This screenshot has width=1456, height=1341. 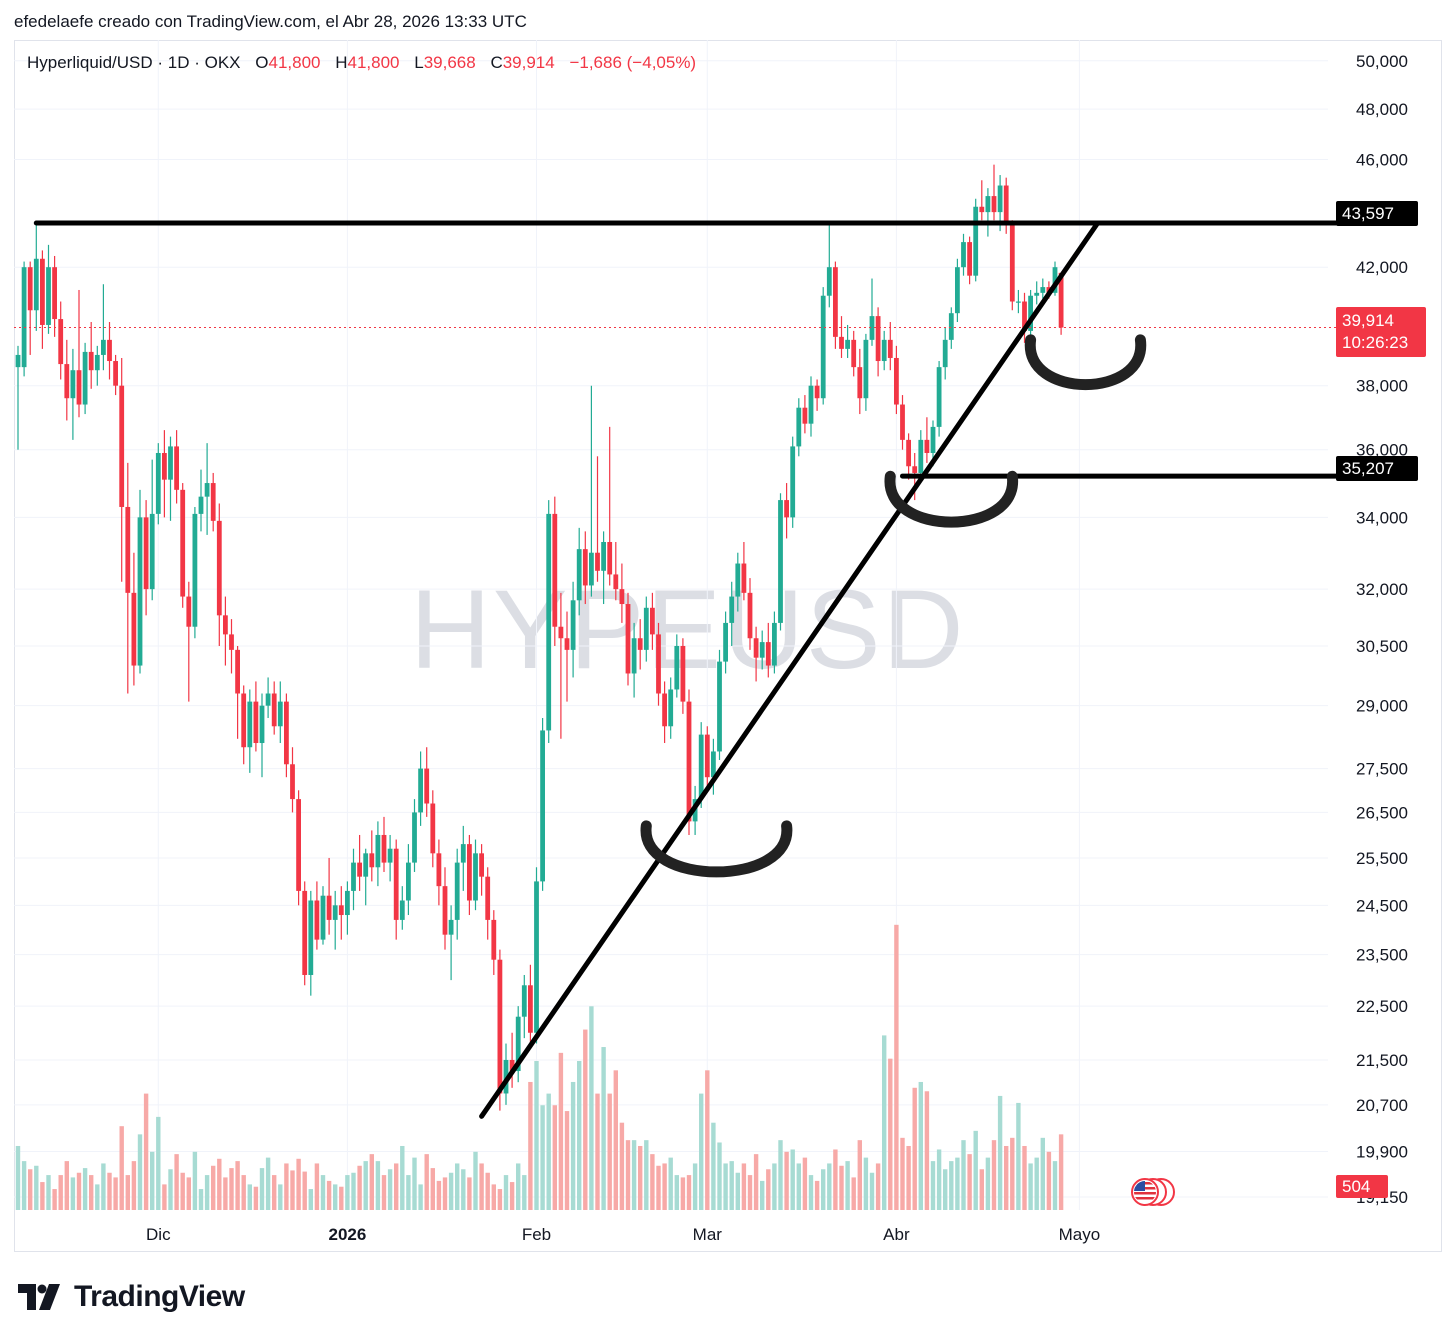 I want to click on us-flag-icon, so click(x=1153, y=1192).